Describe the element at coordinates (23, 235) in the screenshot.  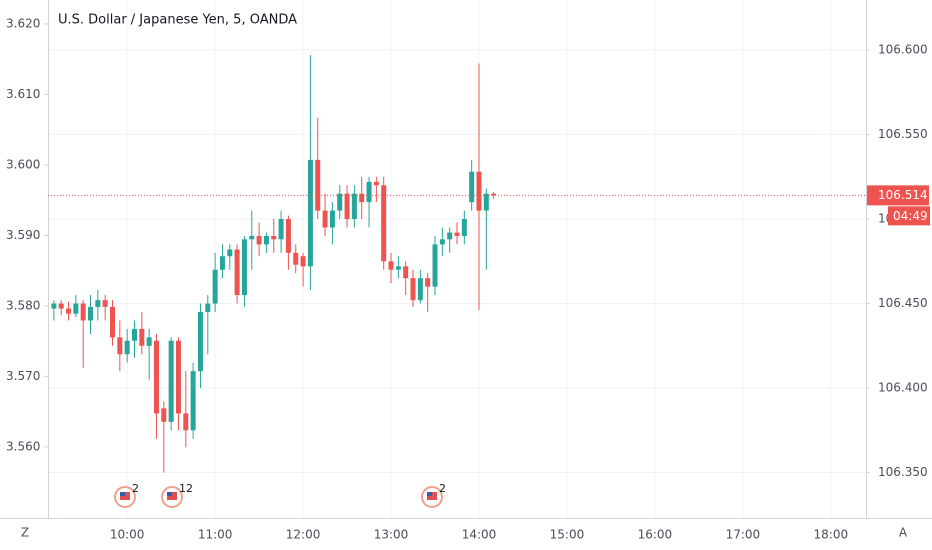
I see `y2-tick-label: 3.590` at that location.